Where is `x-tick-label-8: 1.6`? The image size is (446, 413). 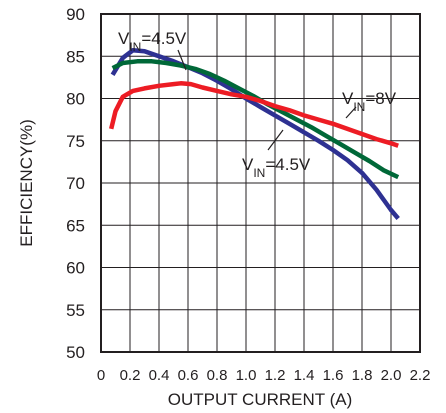 x-tick-label-8: 1.6 is located at coordinates (333, 375).